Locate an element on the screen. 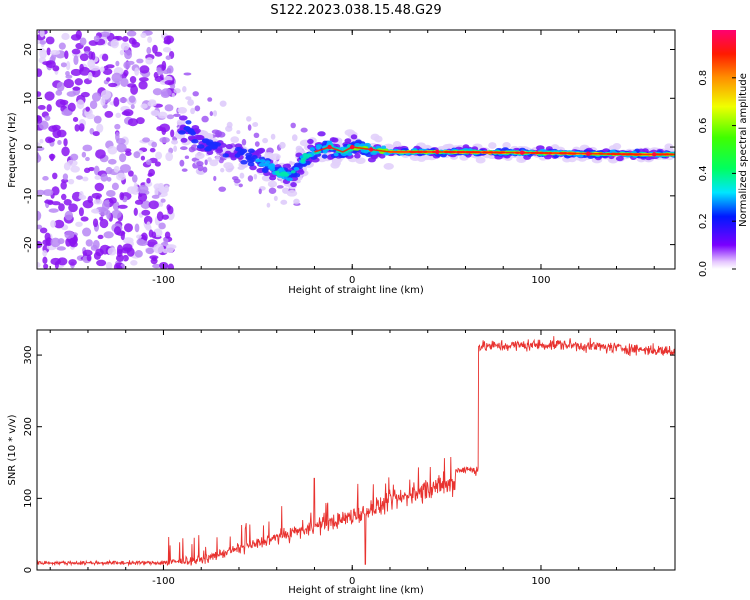 The height and width of the screenshot is (600, 750). spectrogram-ytick-label: 20 is located at coordinates (28, 49).